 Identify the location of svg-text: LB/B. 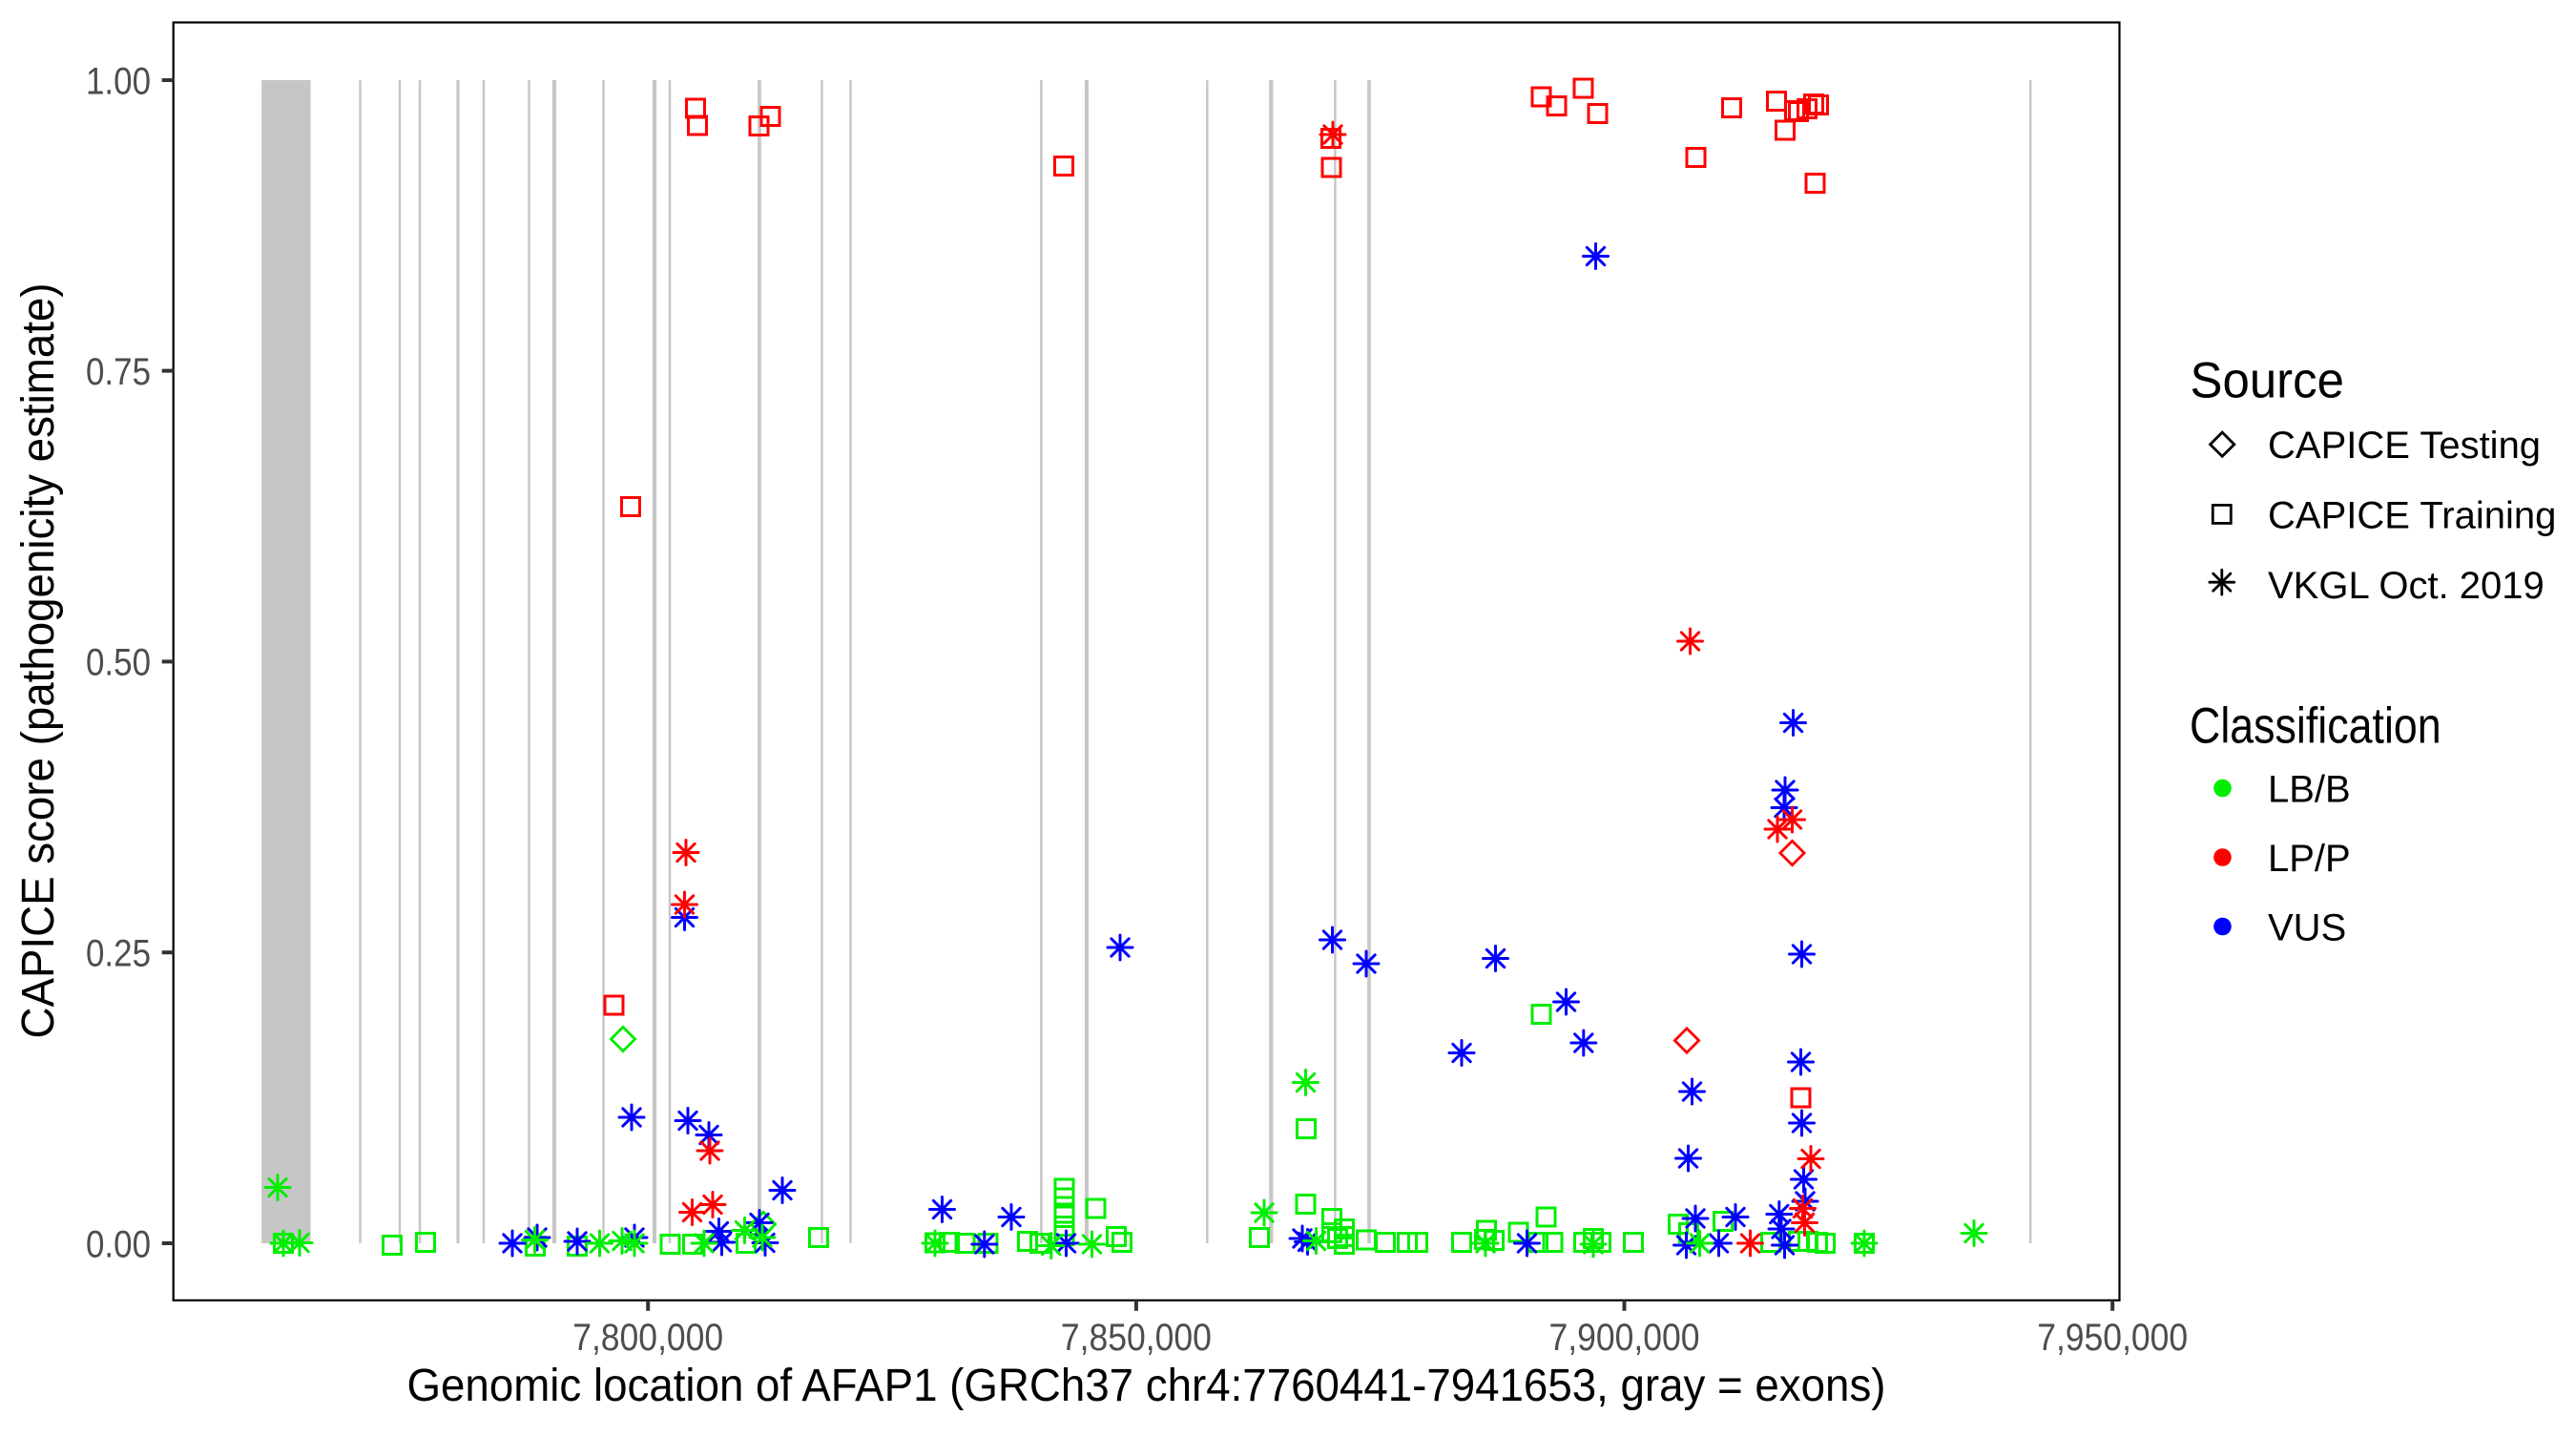
(2309, 789).